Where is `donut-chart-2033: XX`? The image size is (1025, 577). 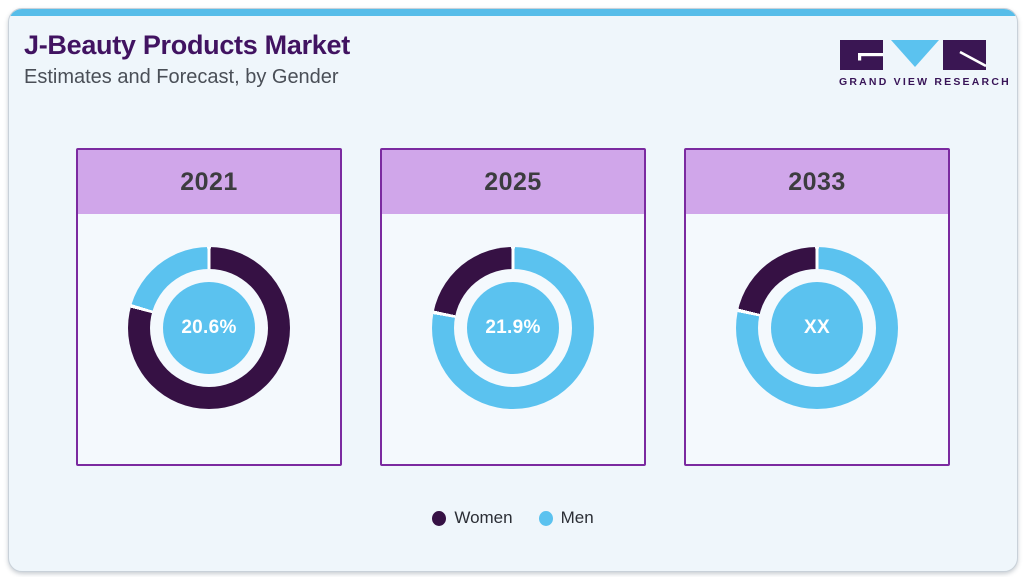 donut-chart-2033: XX is located at coordinates (817, 328).